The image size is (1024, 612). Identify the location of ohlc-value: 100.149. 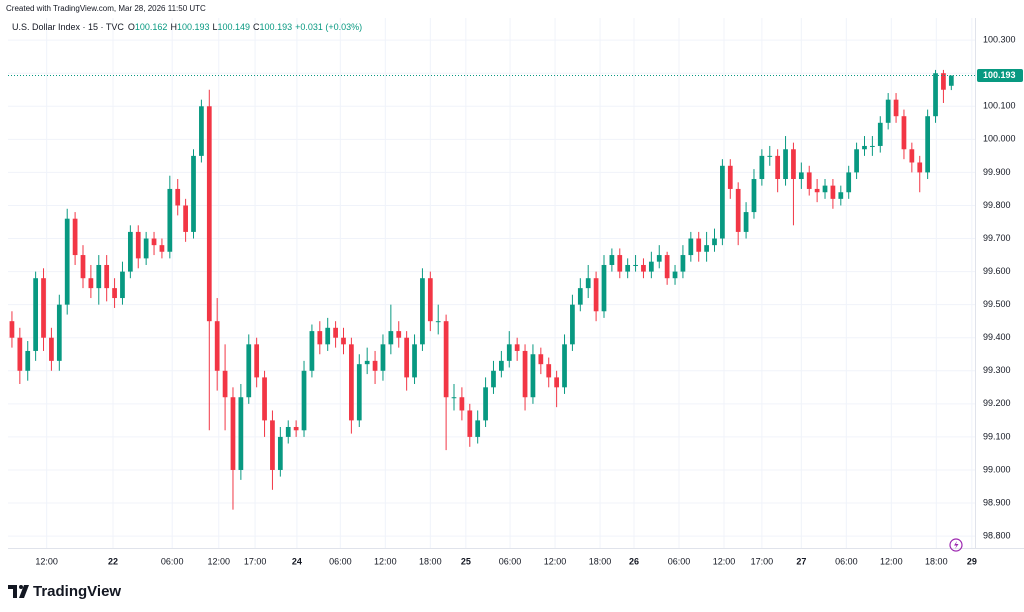
(234, 27).